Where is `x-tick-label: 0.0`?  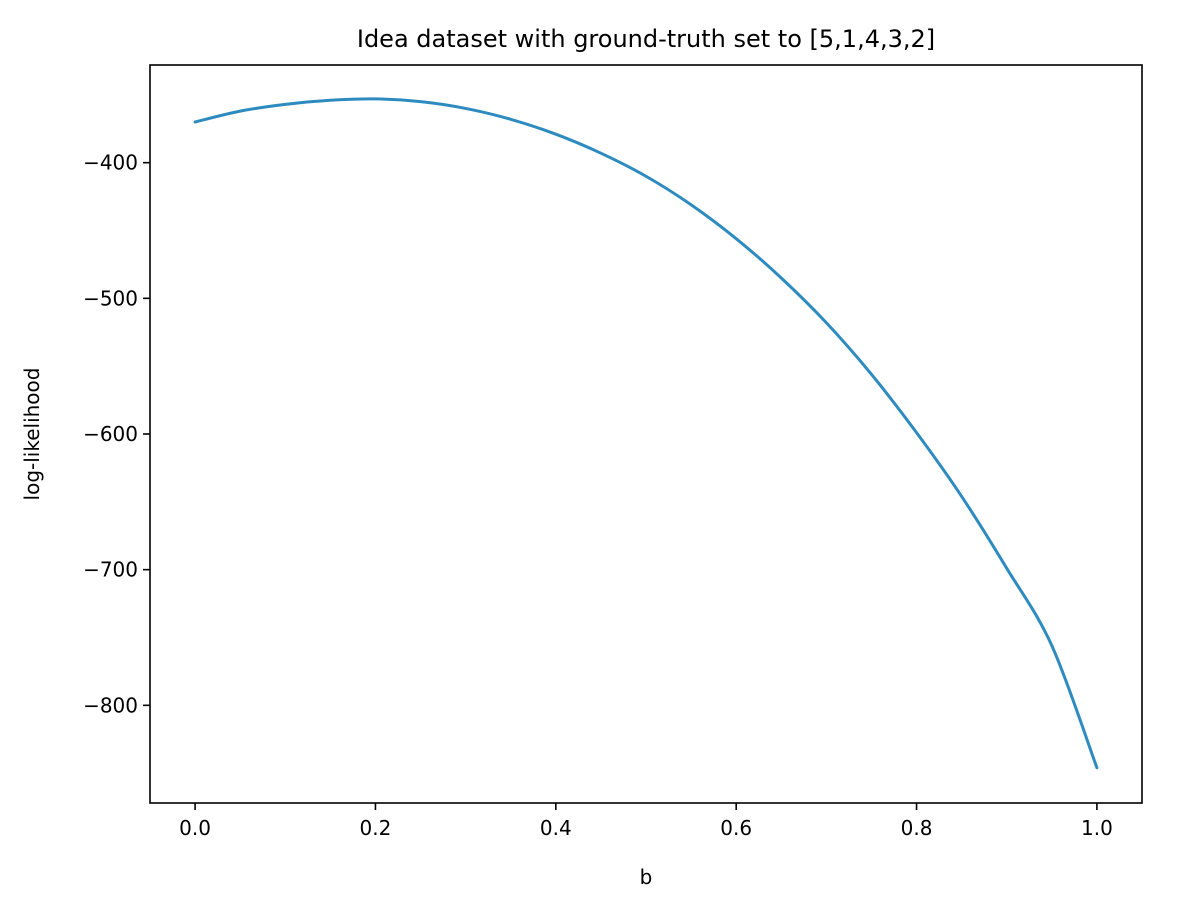 x-tick-label: 0.0 is located at coordinates (195, 828).